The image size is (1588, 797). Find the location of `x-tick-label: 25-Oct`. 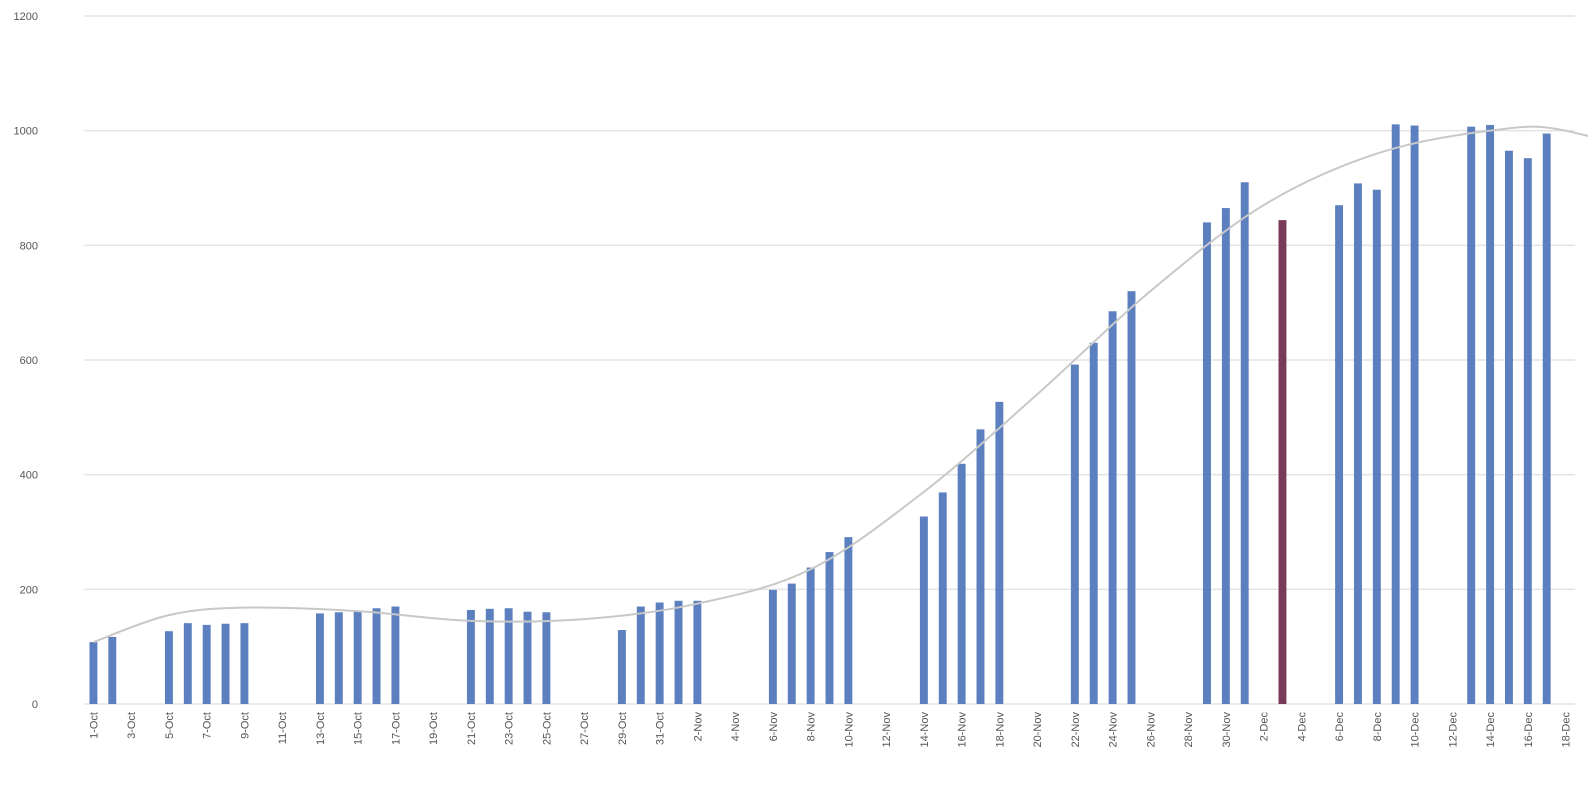

x-tick-label: 25-Oct is located at coordinates (547, 728).